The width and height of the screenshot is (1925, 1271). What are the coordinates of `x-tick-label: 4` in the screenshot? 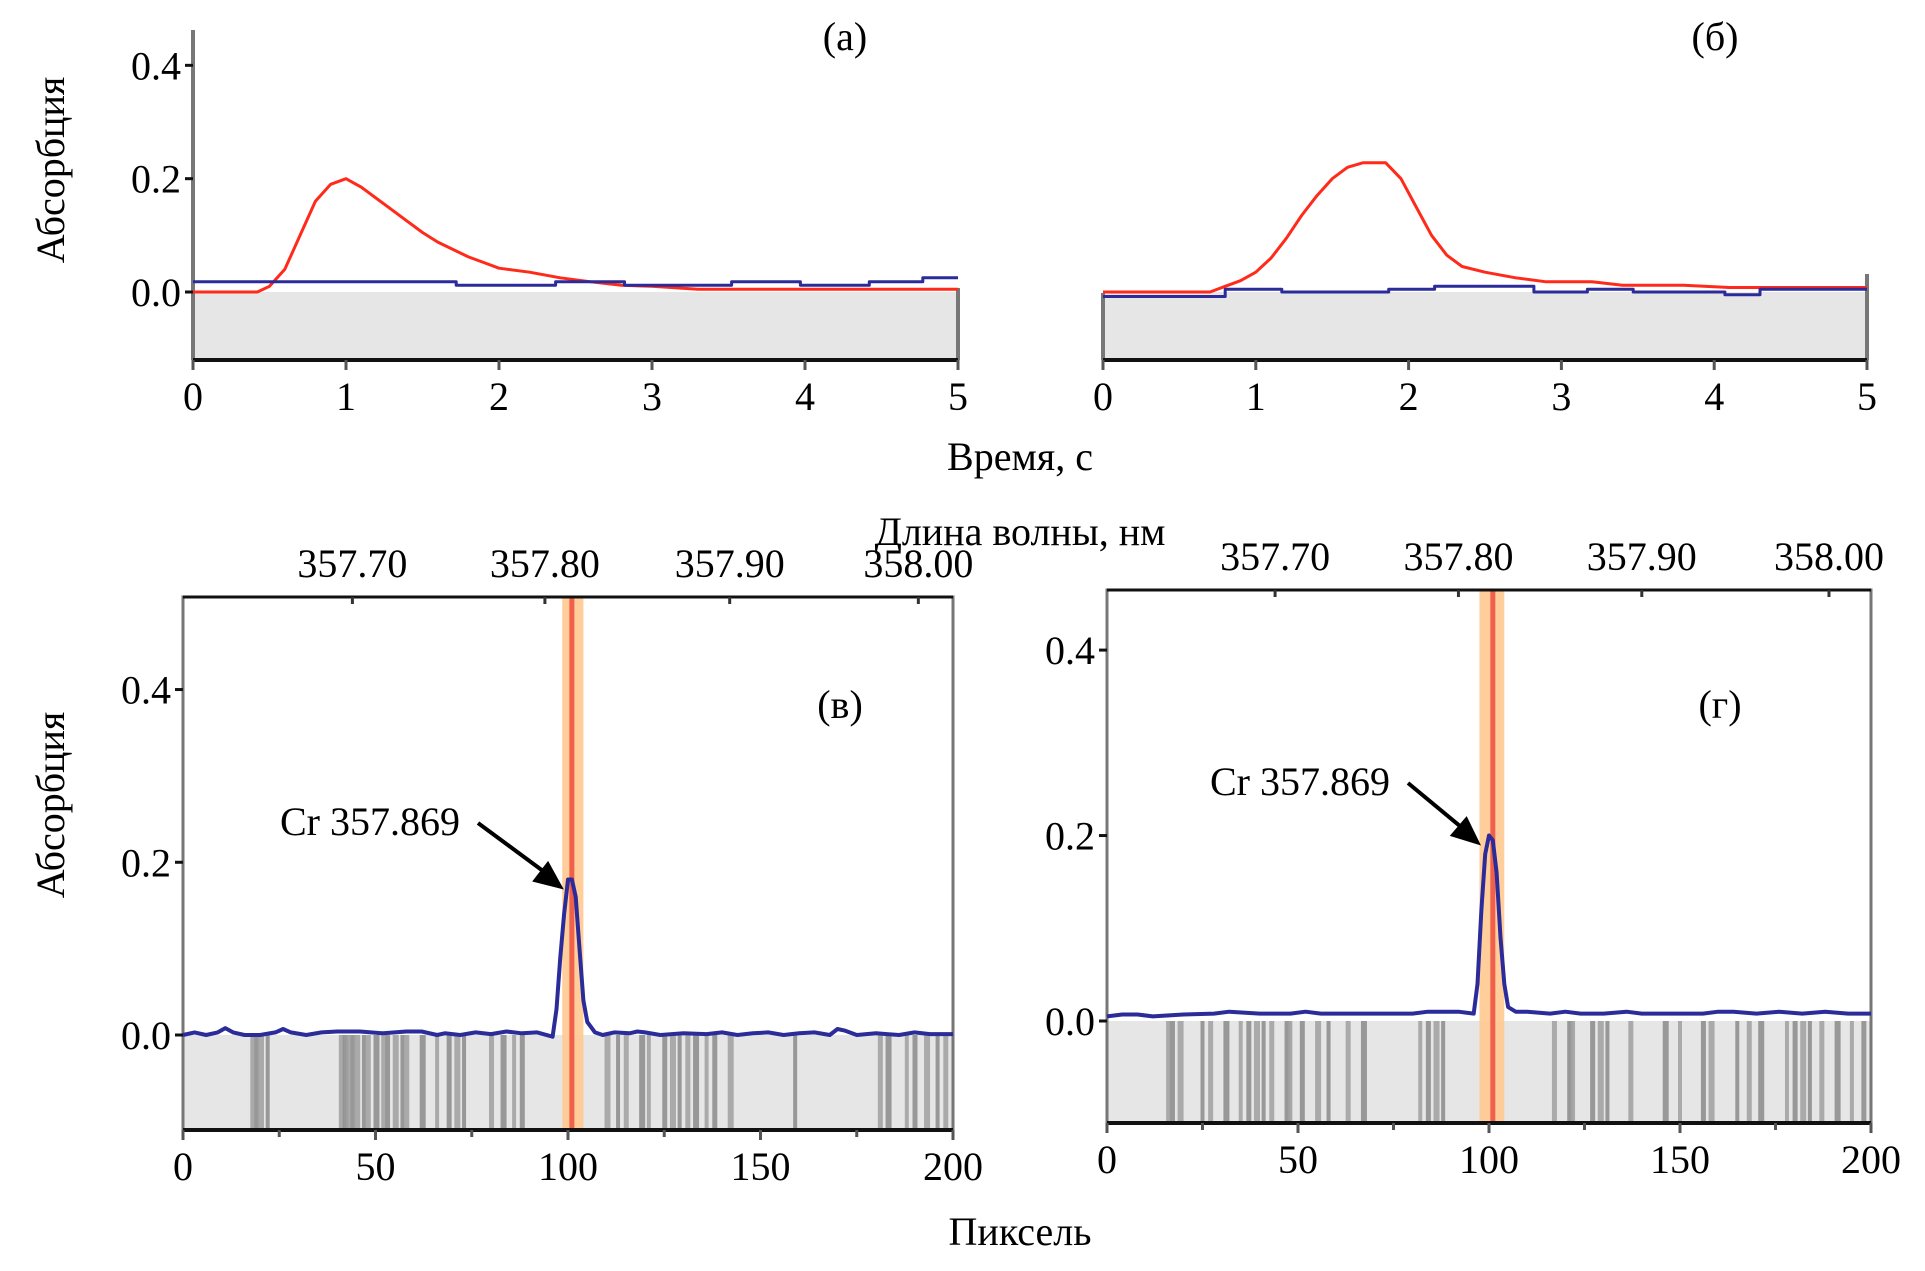 It's located at (1714, 396).